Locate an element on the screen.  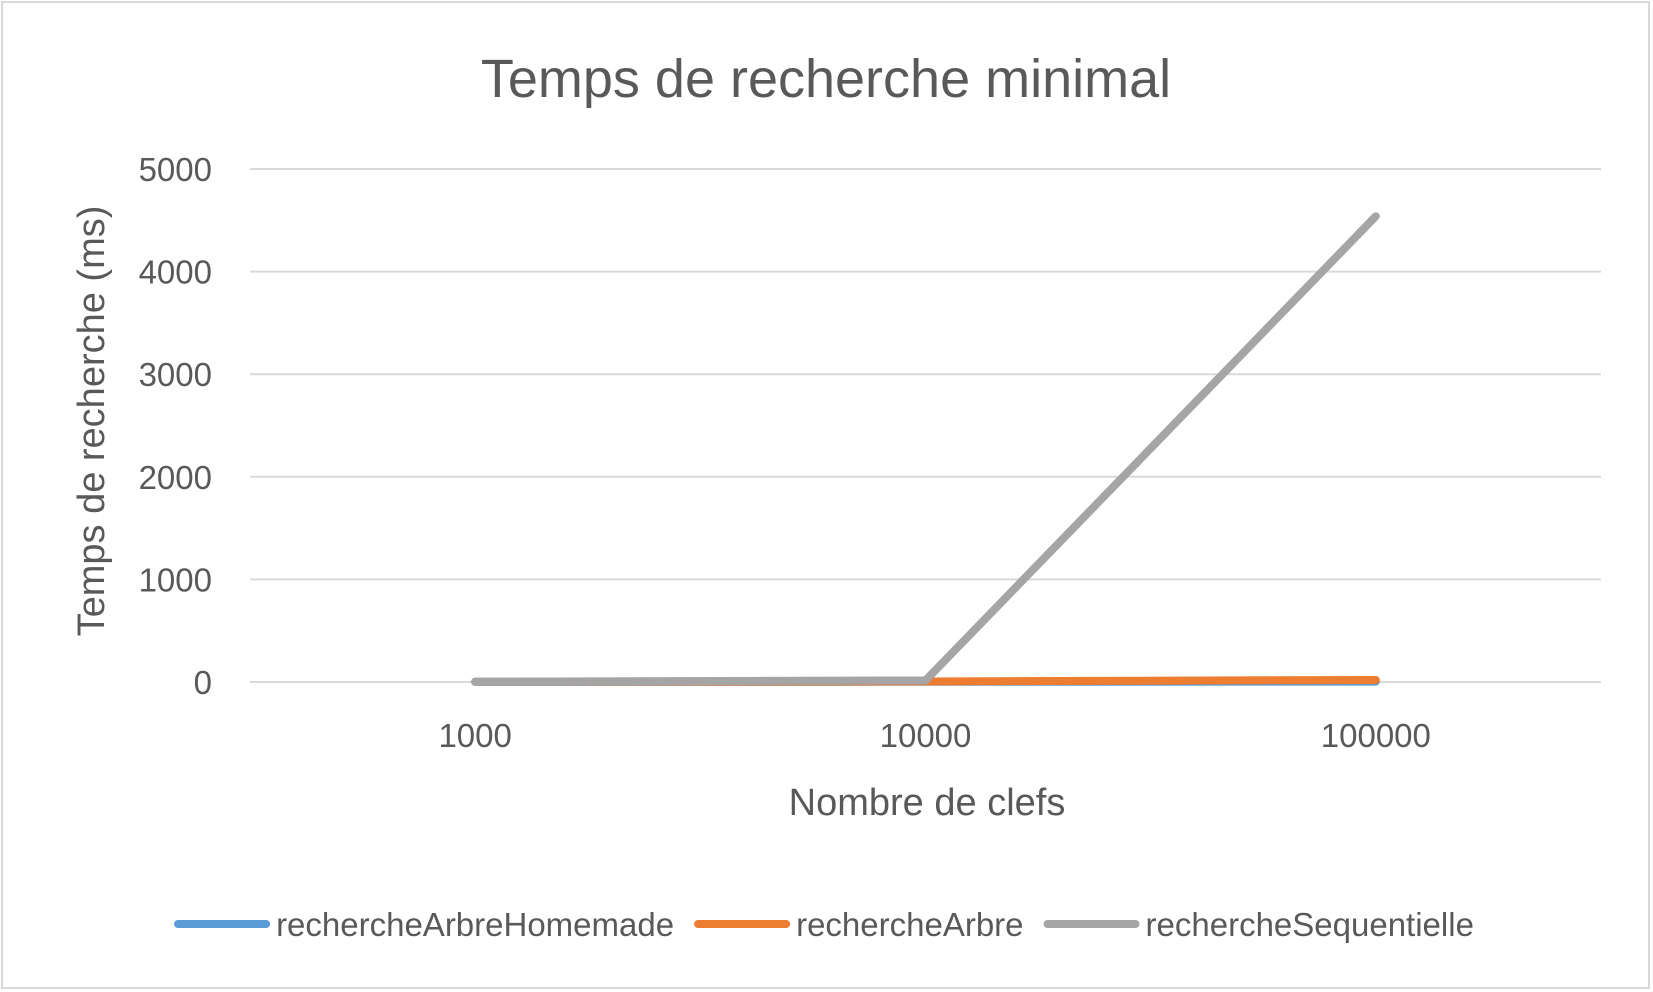
y-tick-label: 1000 is located at coordinates (175, 579).